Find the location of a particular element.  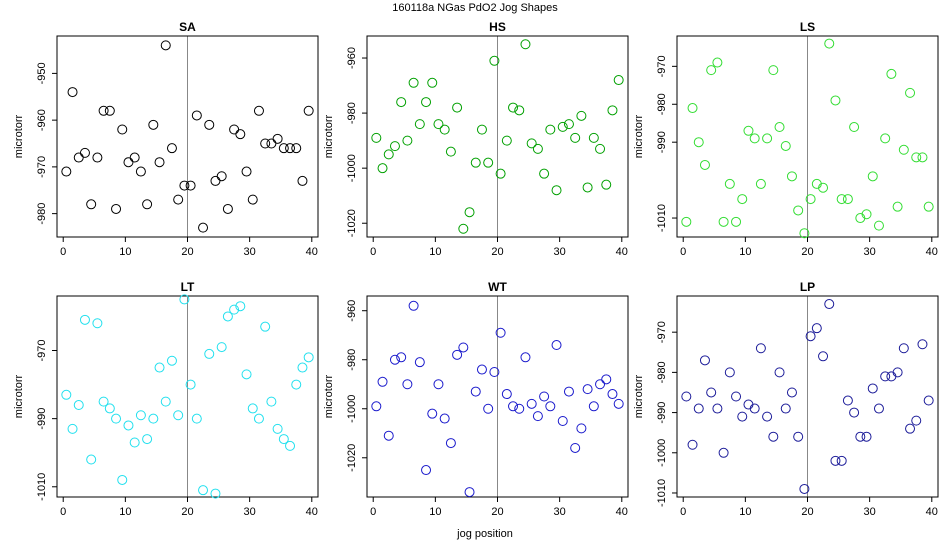

x-tick-label: 40 is located at coordinates (932, 252).